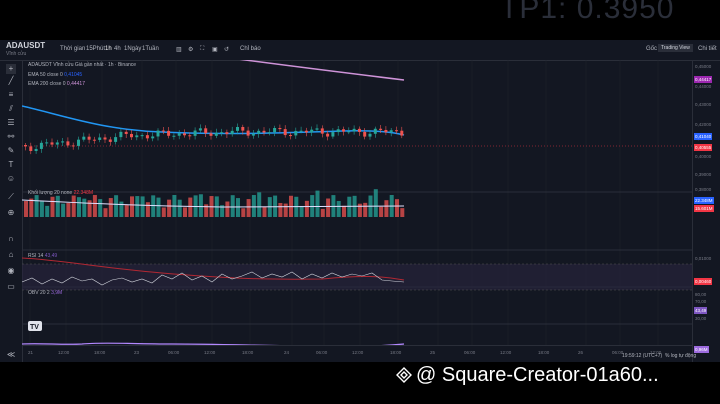  I want to click on ema50-line, so click(213, 120).